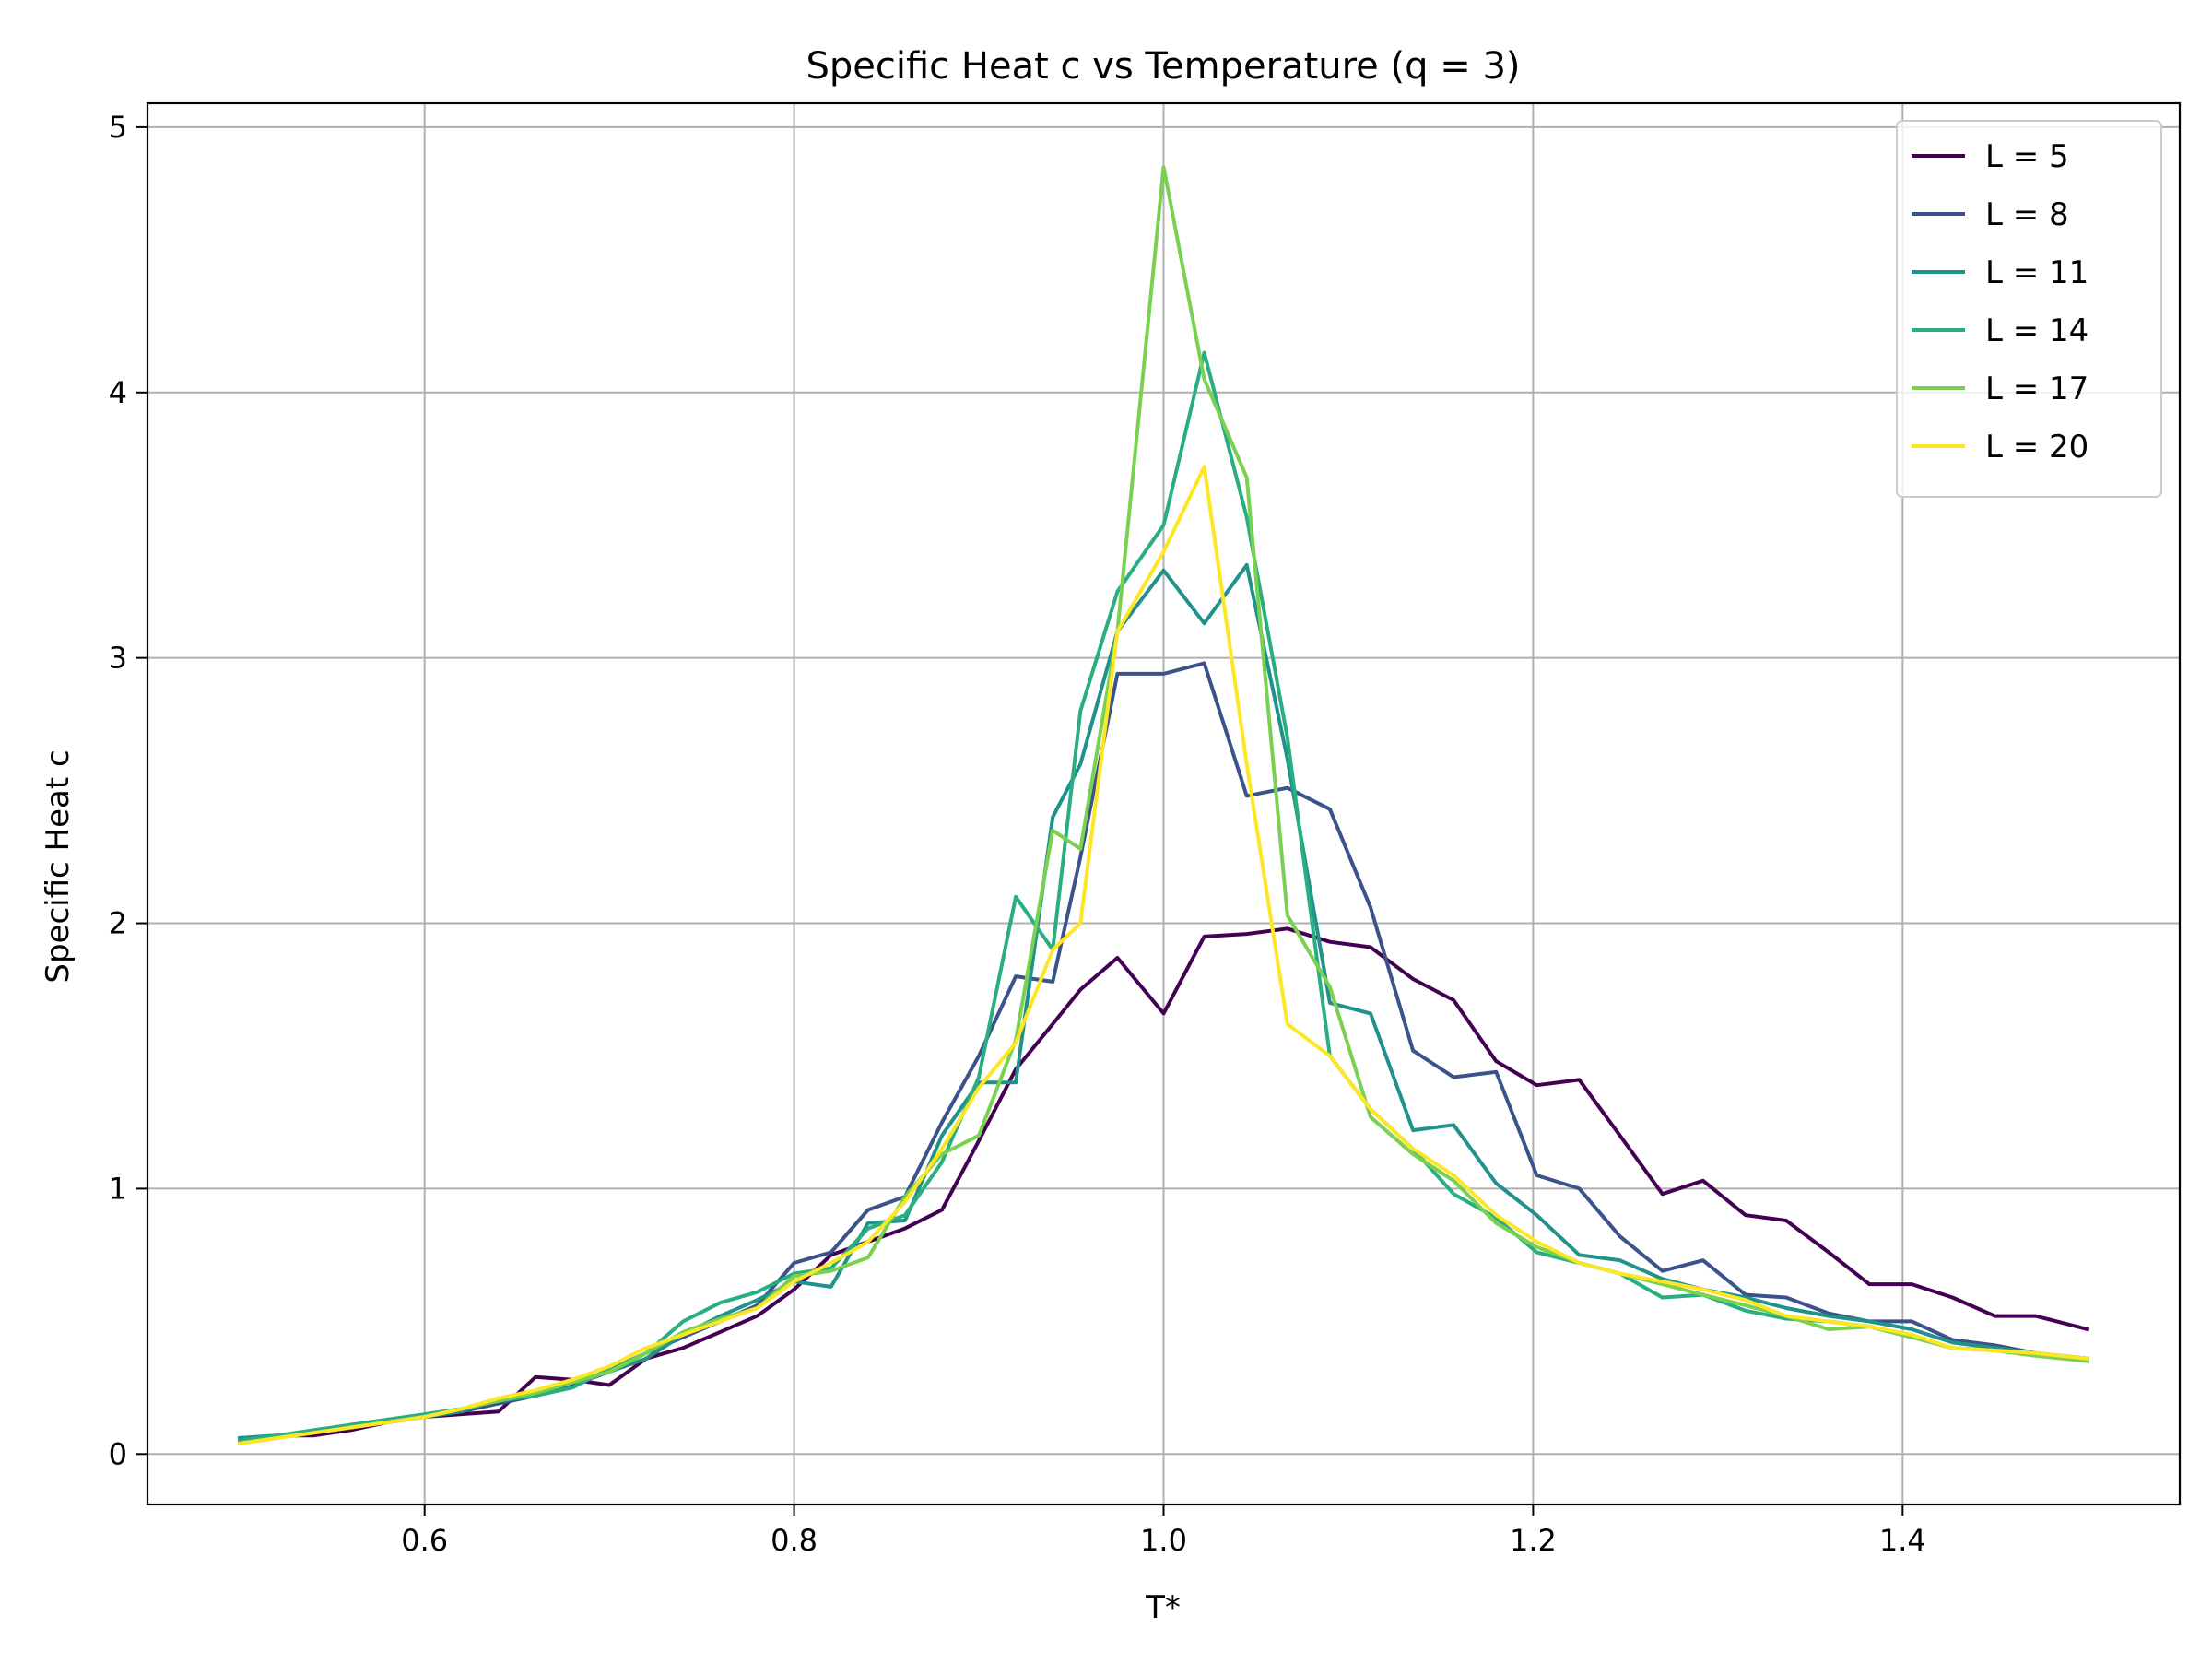 This screenshot has height=1663, width=2212. Describe the element at coordinates (1902, 1540) in the screenshot. I see `x-tick-label: 1.4` at that location.